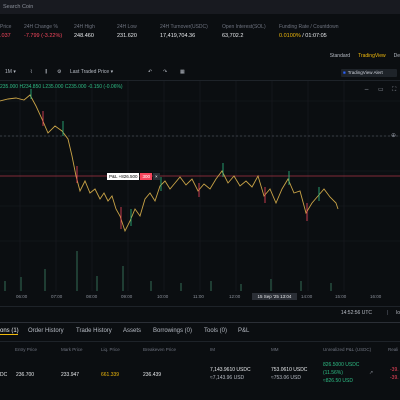 The image size is (400, 400). Describe the element at coordinates (344, 72) in the screenshot. I see `alert-icon: ■` at that location.